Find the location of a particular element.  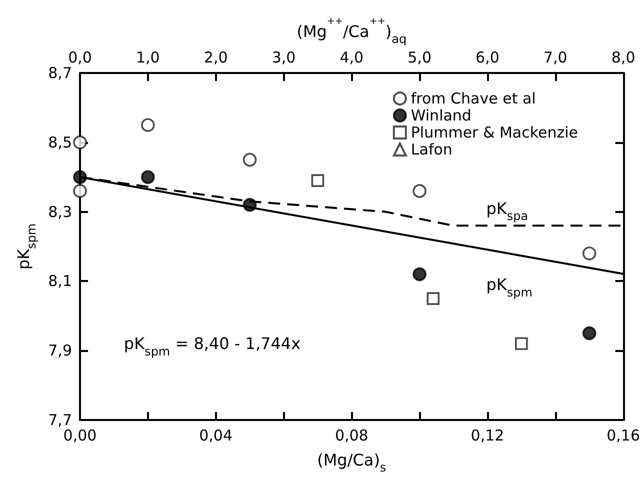

x-tick-label: 0,00 is located at coordinates (80, 435).